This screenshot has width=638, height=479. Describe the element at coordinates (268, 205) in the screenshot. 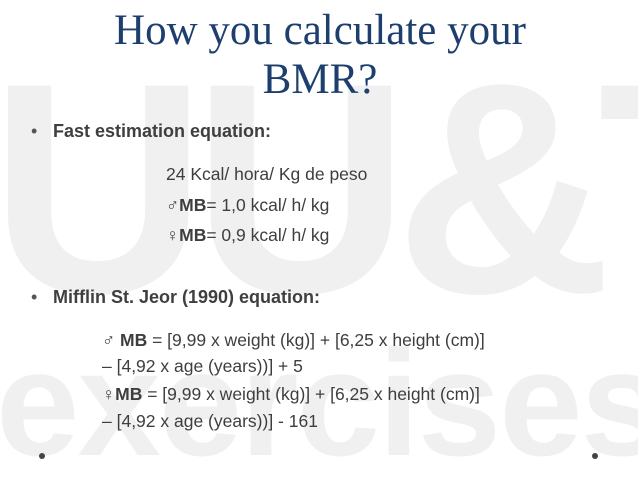

I see `fast-male-value: = 1,0 kcal/ h/ kg` at that location.